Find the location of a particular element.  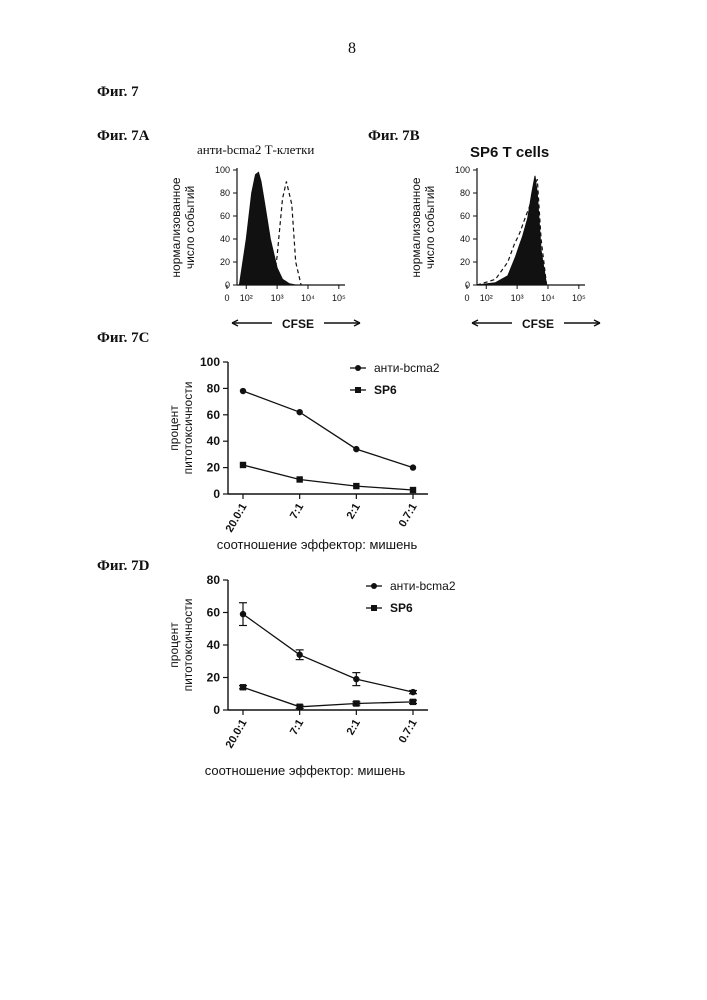

panel-b-title: SP6 T cells is located at coordinates (509, 152).